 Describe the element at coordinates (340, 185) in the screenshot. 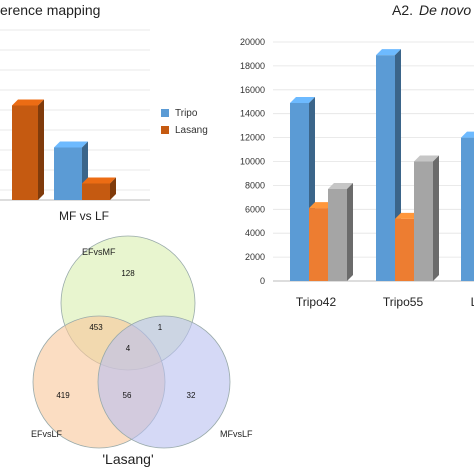

I see `a2-bar-s2-0-top` at that location.